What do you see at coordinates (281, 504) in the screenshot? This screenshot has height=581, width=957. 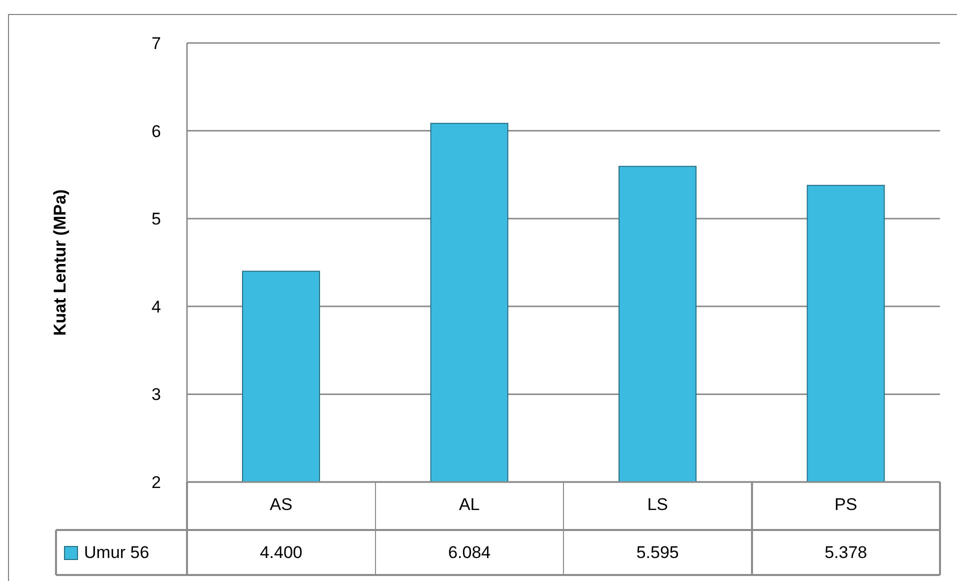 I see `x-tick-label: AS` at bounding box center [281, 504].